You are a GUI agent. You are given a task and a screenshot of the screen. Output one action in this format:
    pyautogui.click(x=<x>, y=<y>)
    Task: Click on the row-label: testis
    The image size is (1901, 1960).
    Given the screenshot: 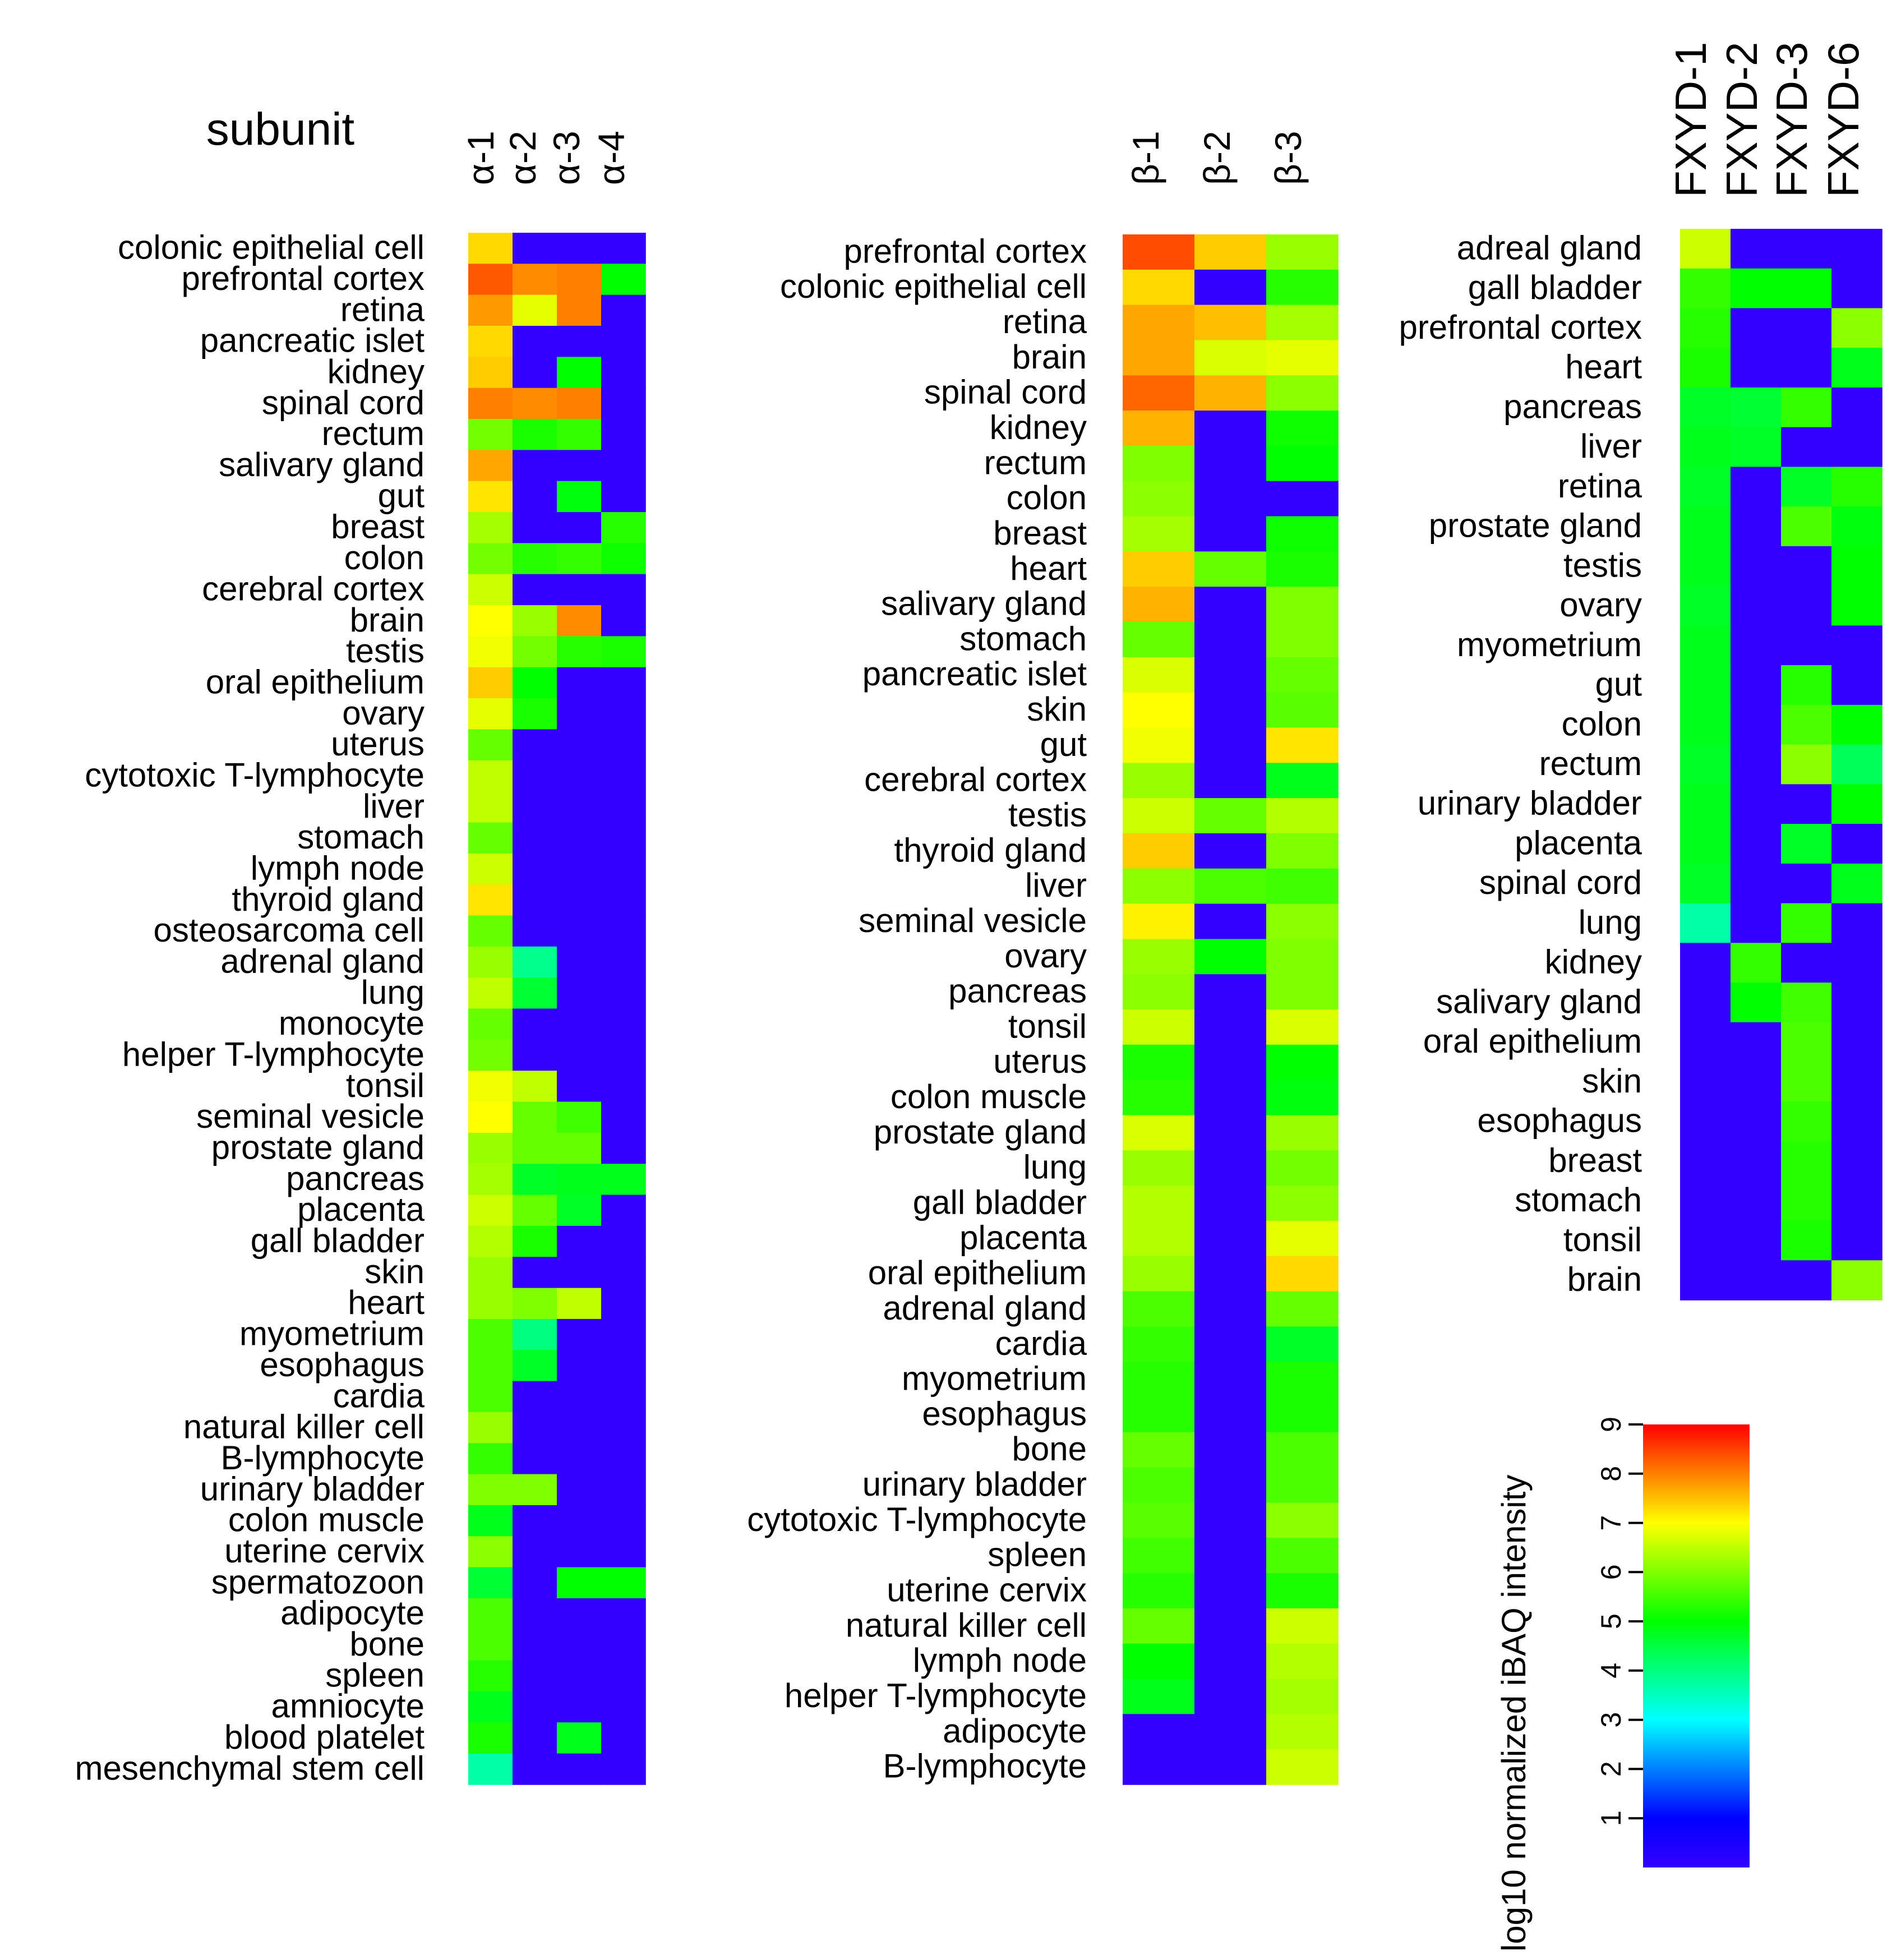 What is the action you would take?
    pyautogui.click(x=1047, y=815)
    